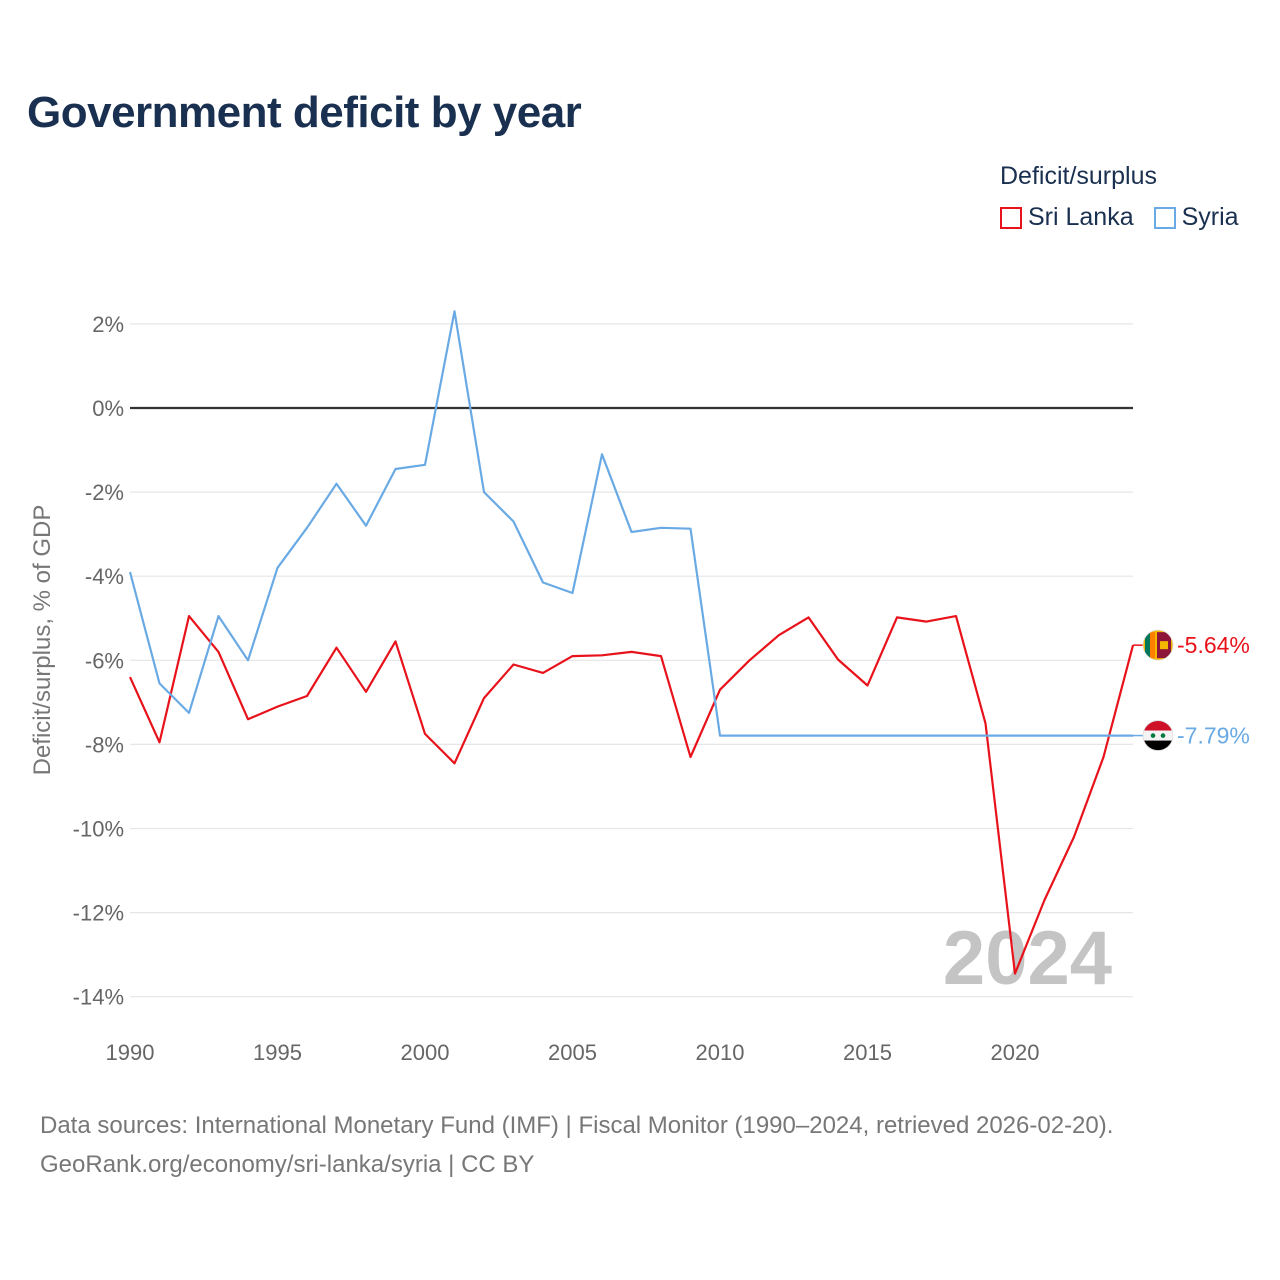  What do you see at coordinates (104, 576) in the screenshot?
I see `y-tick-label: -4%` at bounding box center [104, 576].